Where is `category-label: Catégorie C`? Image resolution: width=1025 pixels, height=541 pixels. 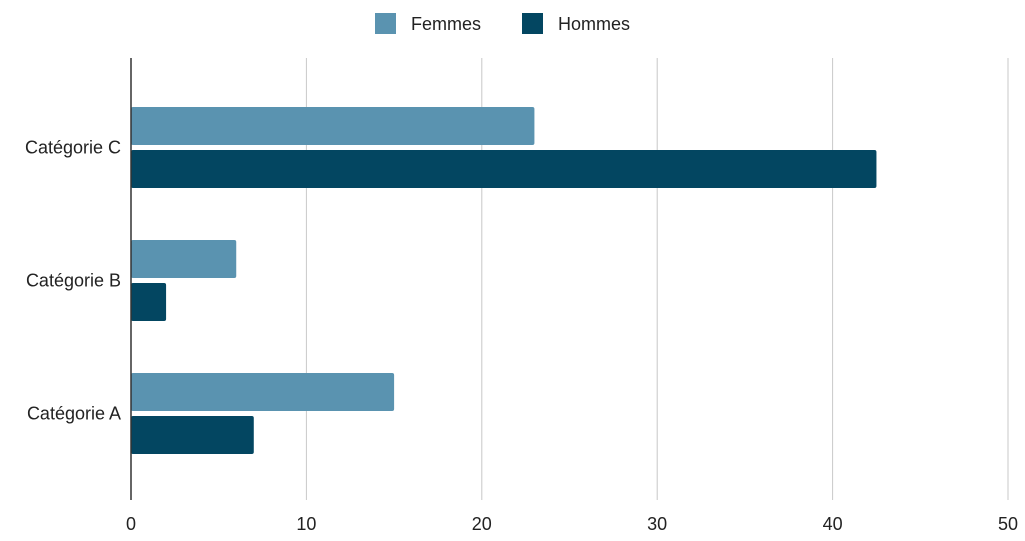 category-label: Catégorie C is located at coordinates (73, 148).